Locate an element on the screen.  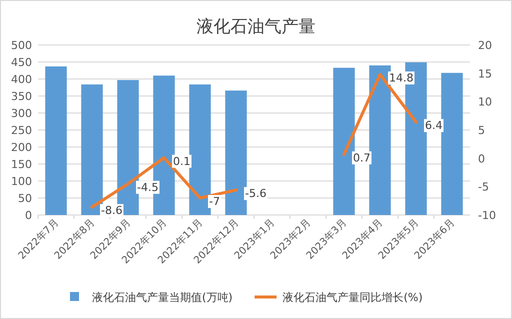
y-tick-label: 500 is located at coordinates (21, 45).